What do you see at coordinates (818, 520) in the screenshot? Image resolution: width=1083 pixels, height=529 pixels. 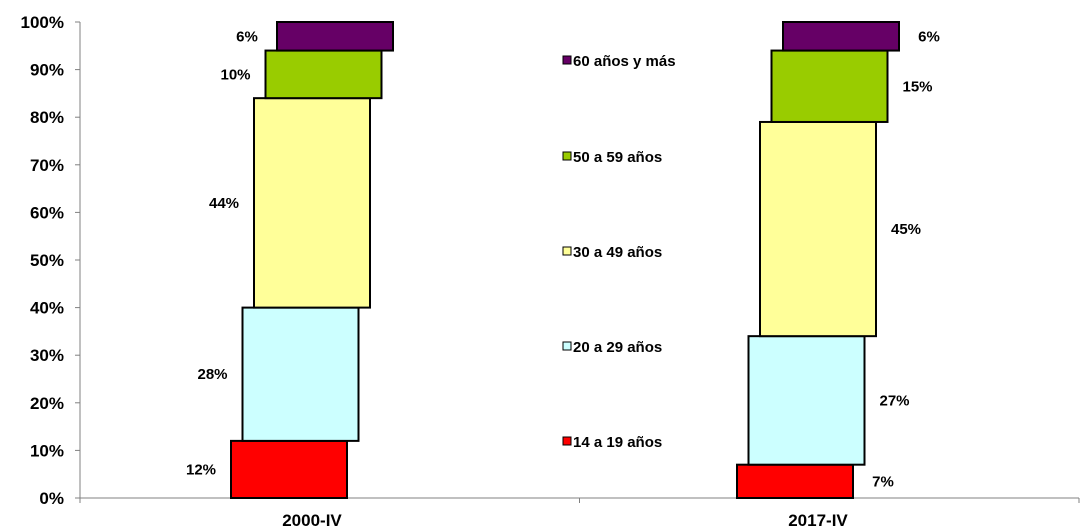 I see `x-tick-label: 2017-IV` at bounding box center [818, 520].